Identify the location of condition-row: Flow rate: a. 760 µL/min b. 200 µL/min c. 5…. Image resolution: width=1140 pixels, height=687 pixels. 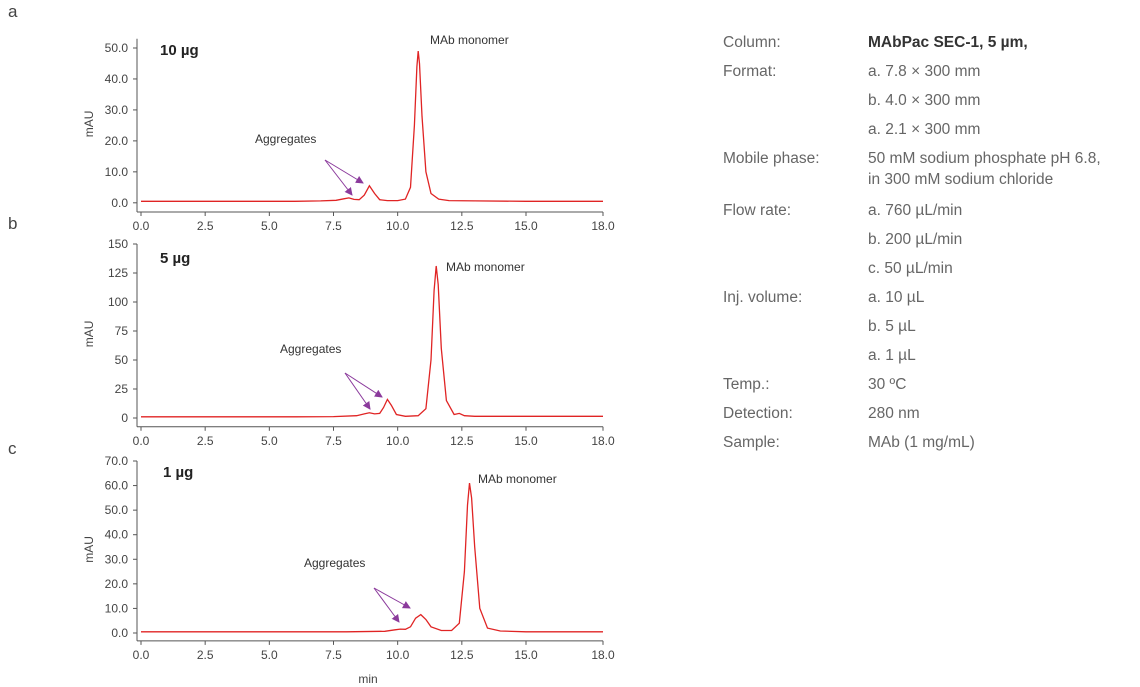
(912, 239).